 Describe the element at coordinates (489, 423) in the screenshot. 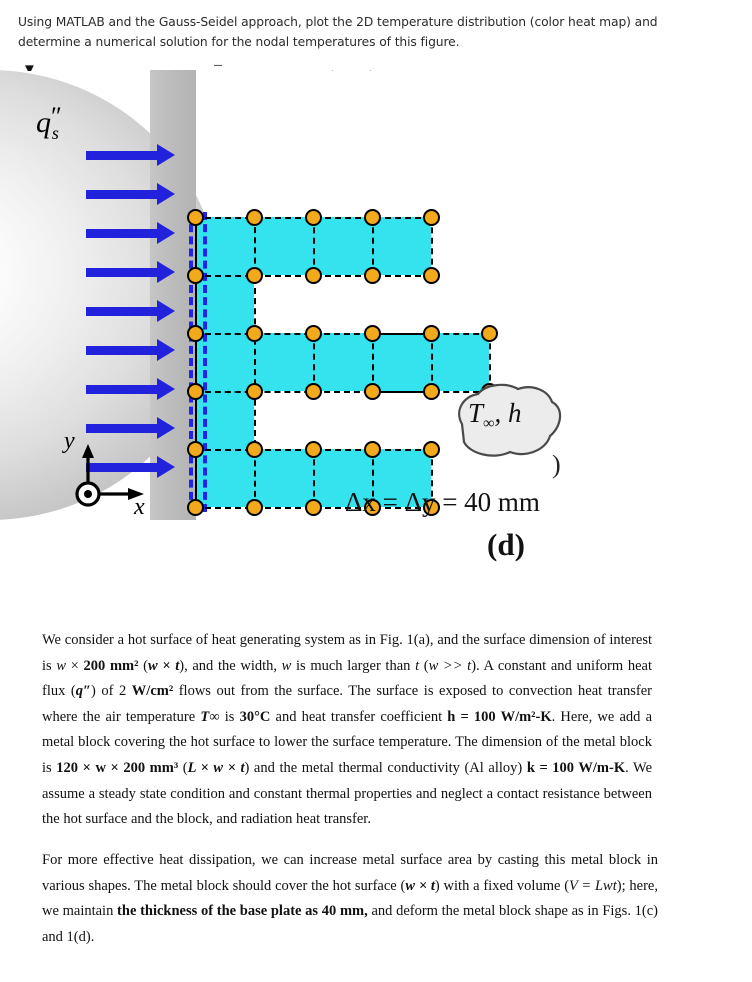

I see `ambient-subscript: ∞` at that location.